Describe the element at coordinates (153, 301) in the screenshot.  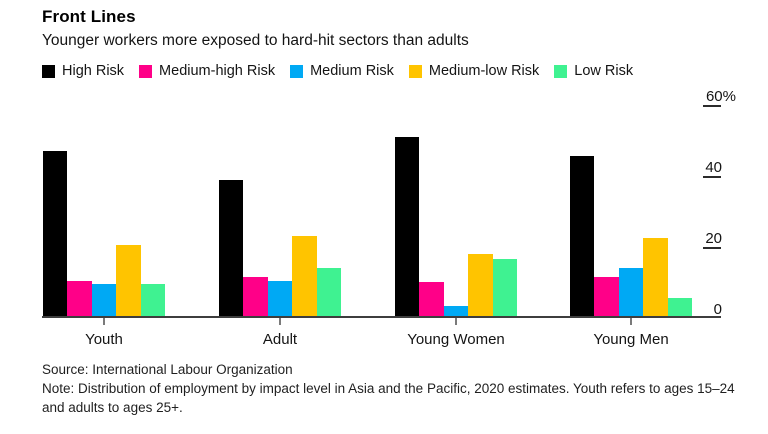
I see `bar-youth-low-risk` at that location.